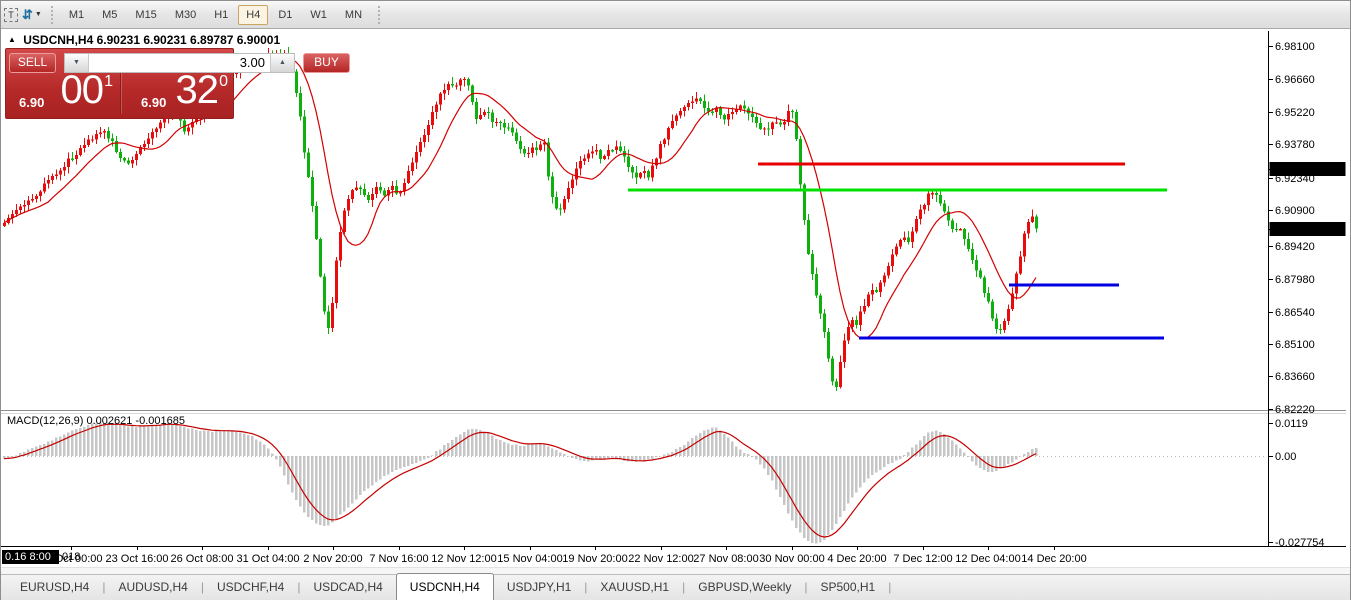  I want to click on arrows-tool-button: ⇵ ▼, so click(32, 15).